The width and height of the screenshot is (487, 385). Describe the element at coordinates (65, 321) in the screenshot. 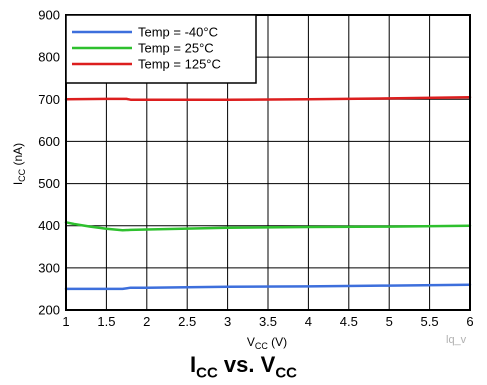

I see `x-tick-label: 1` at that location.